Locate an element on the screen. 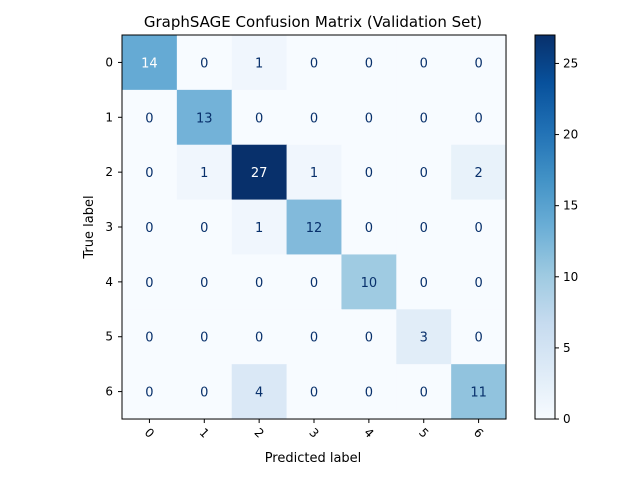  colorbar-tick-label: 0 is located at coordinates (567, 419).